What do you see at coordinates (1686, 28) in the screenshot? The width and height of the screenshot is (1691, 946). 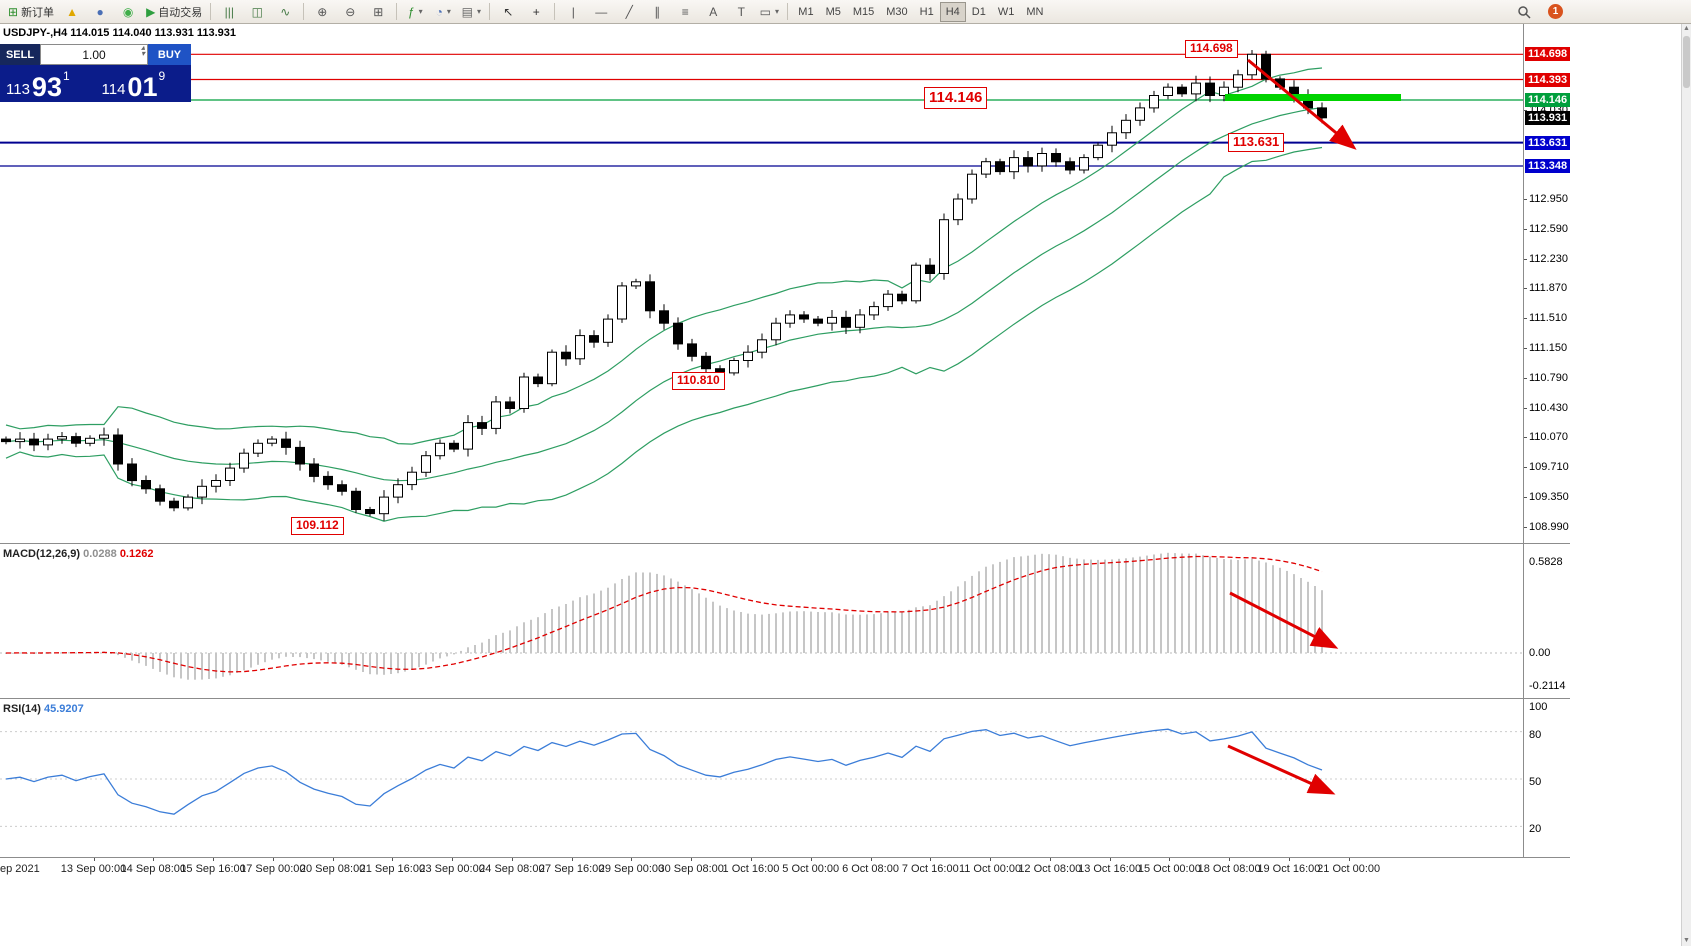 I see `scroll-up-icon: ▲` at bounding box center [1686, 28].